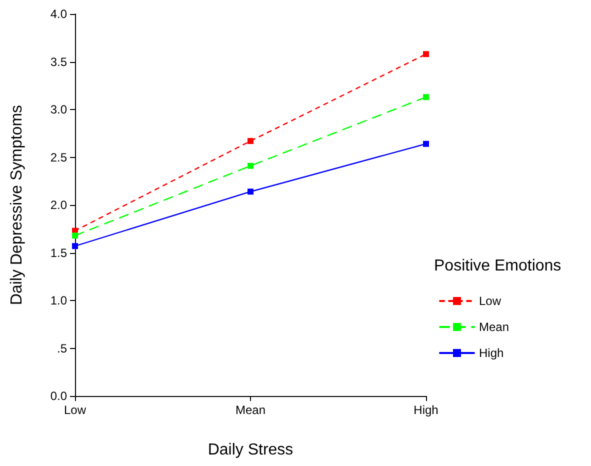 This screenshot has width=591, height=466. Describe the element at coordinates (59, 396) in the screenshot. I see `y-tick-label: 0.0` at that location.